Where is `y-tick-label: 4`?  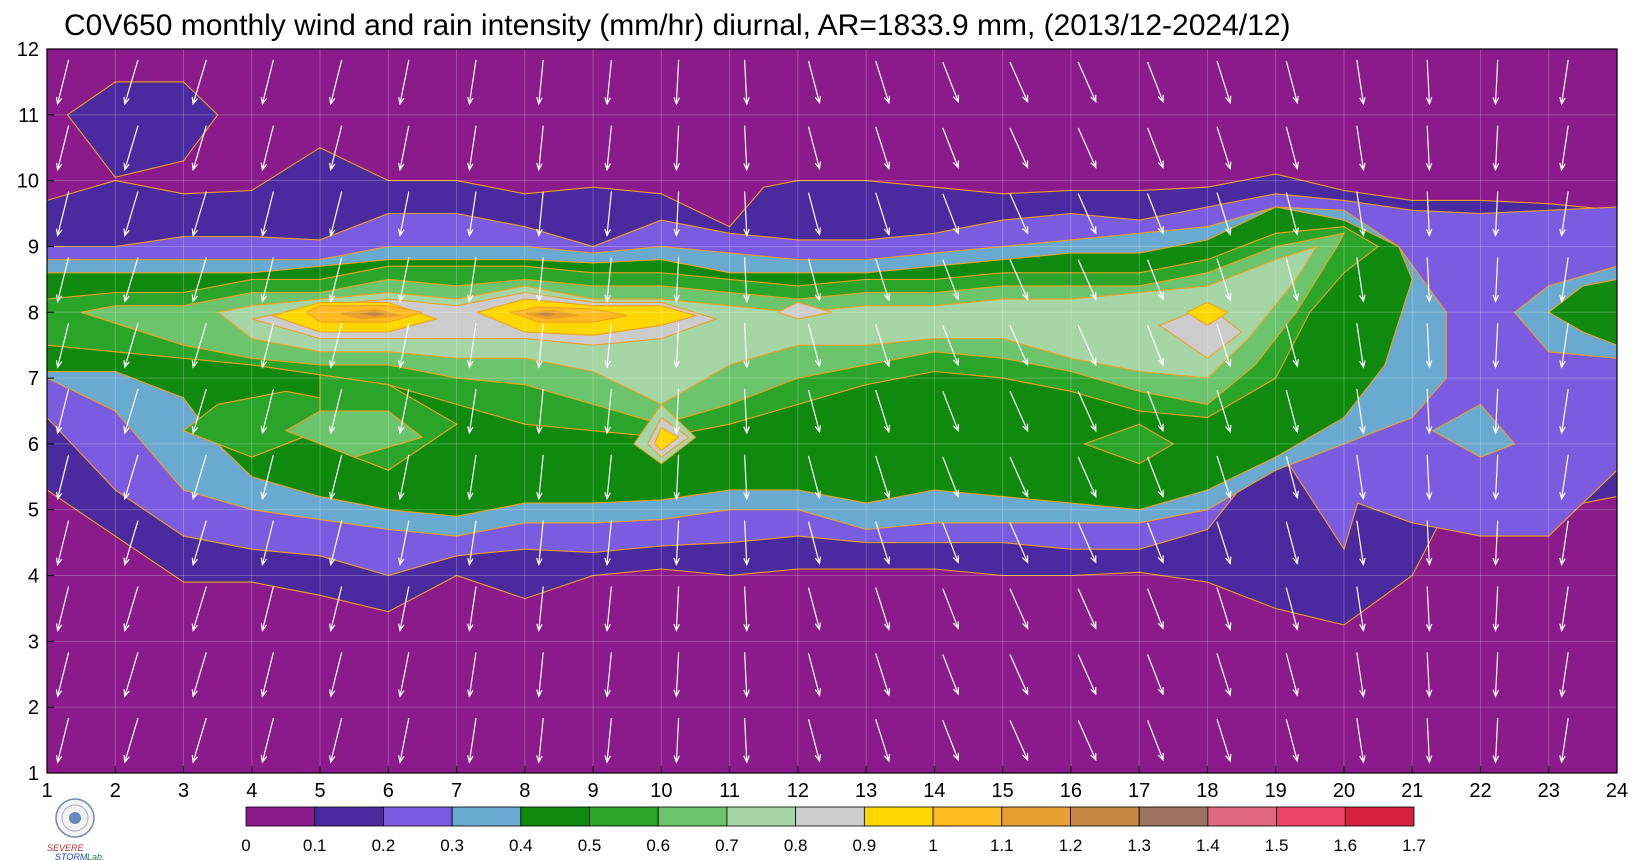
y-tick-label: 4 is located at coordinates (33, 577).